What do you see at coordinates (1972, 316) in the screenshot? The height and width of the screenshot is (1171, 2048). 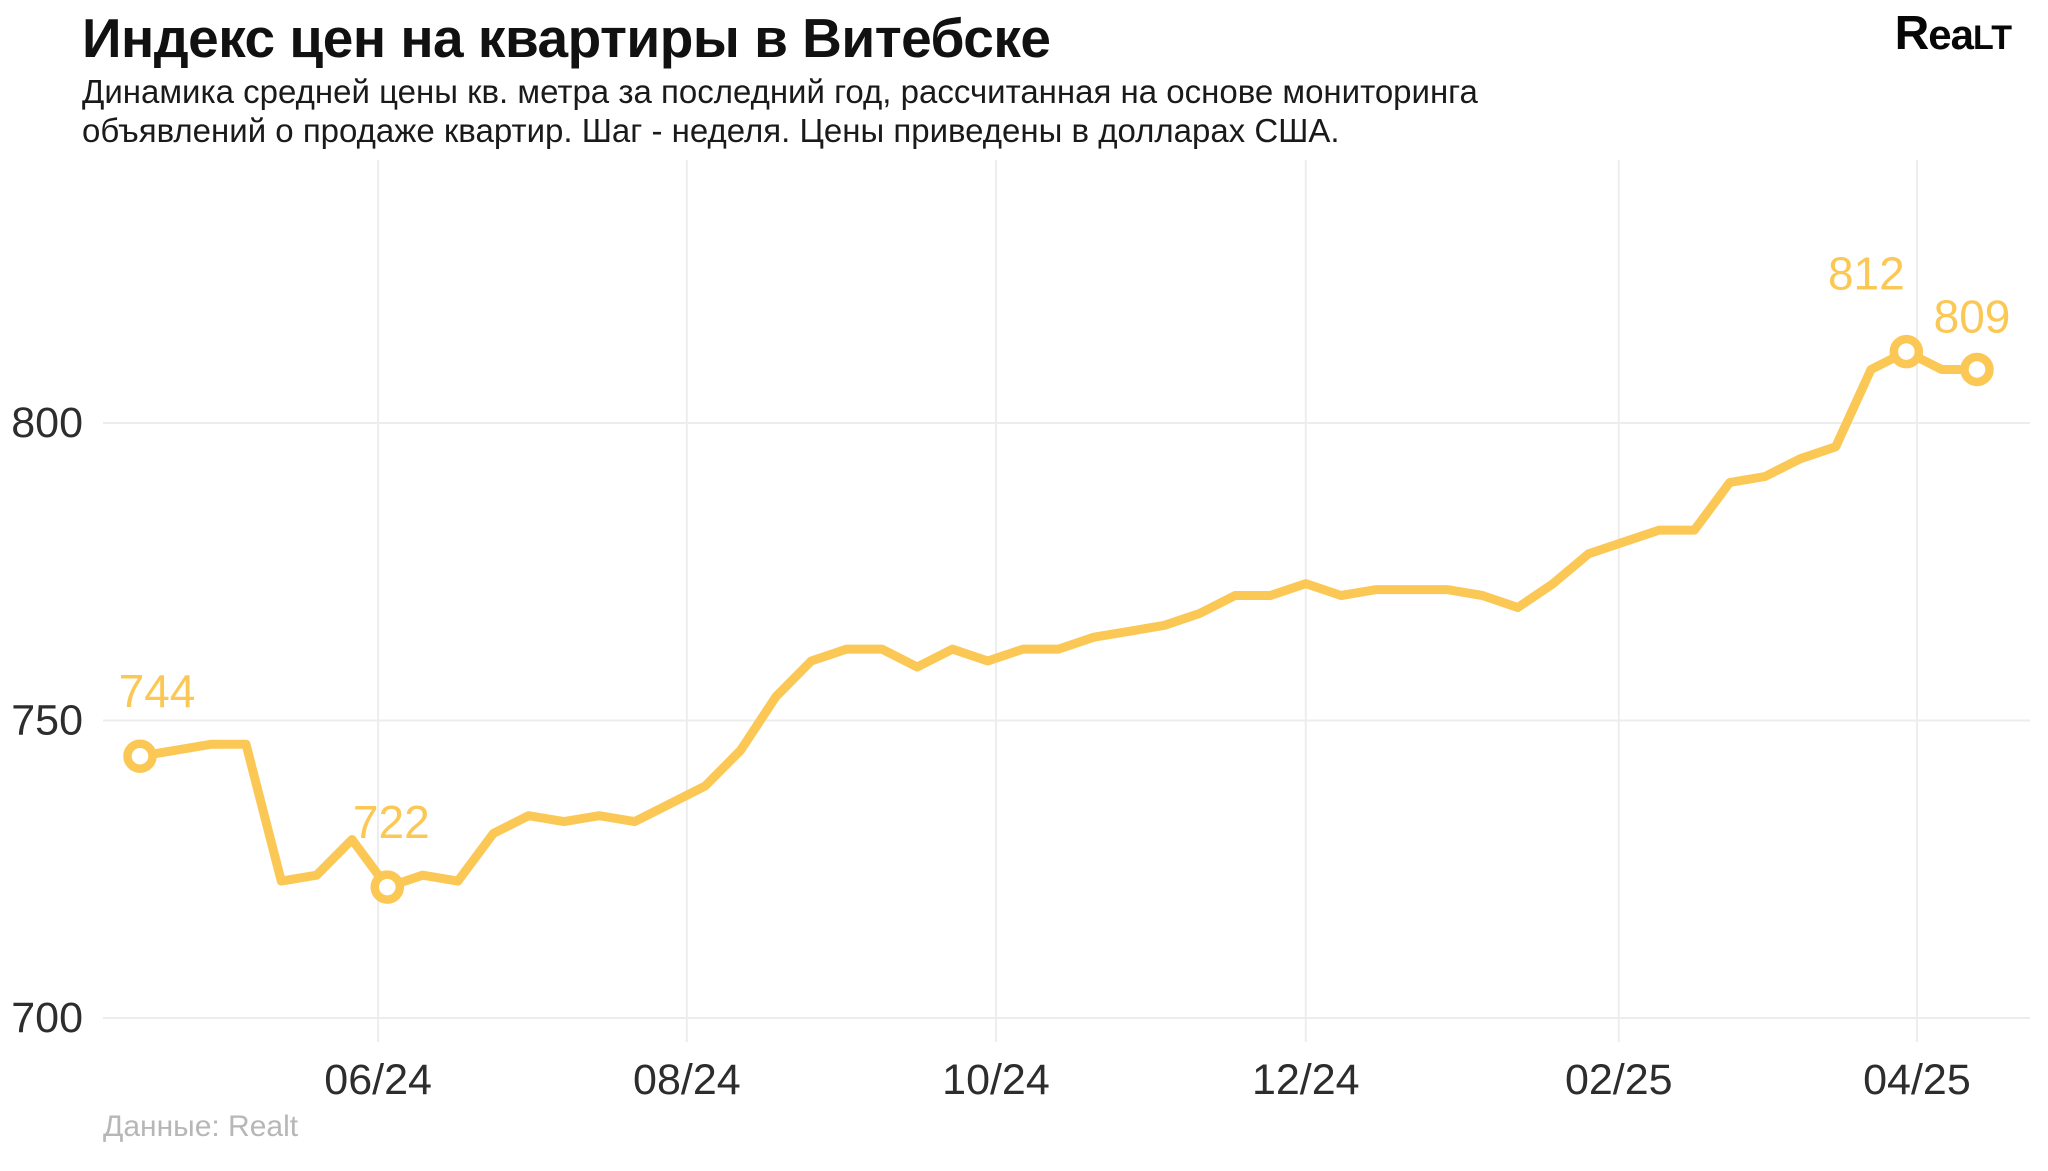 I see `data-label-809: 809` at bounding box center [1972, 316].